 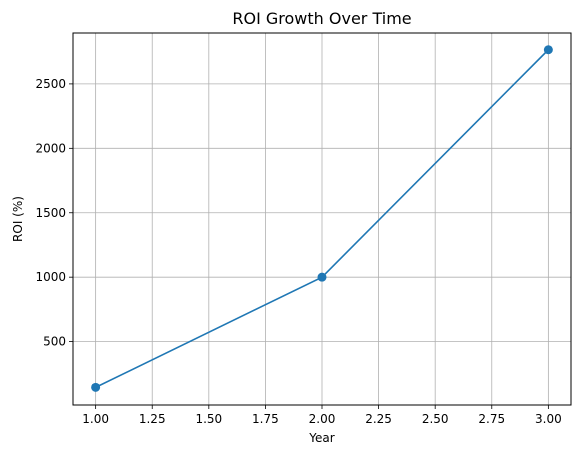 What do you see at coordinates (50, 84) in the screenshot?
I see `y-tick-label: 2500` at bounding box center [50, 84].